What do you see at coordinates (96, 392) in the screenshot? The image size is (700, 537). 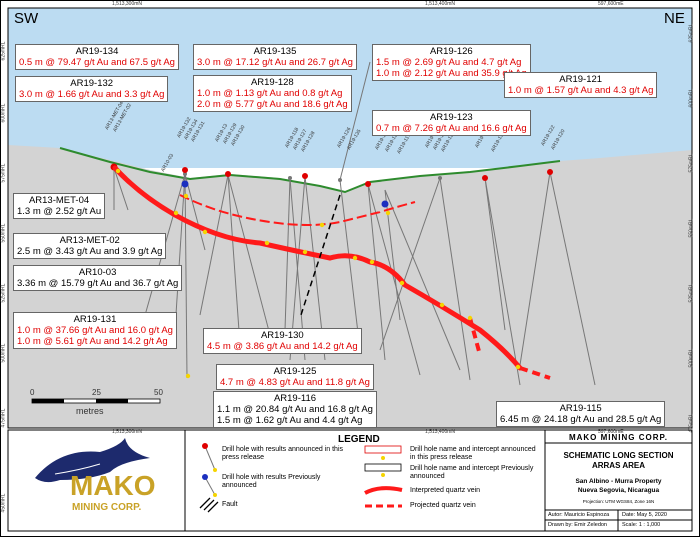 I see `scale-tick-25: 25` at bounding box center [96, 392].